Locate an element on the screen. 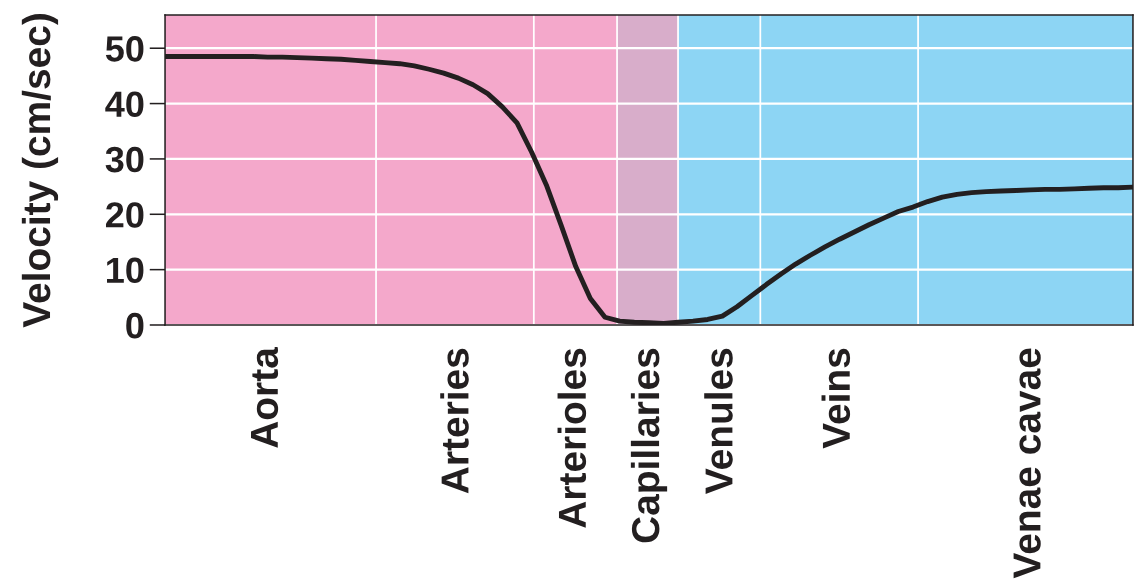 Image resolution: width=1139 pixels, height=586 pixels. x-tick-label: Aorta is located at coordinates (265, 397).